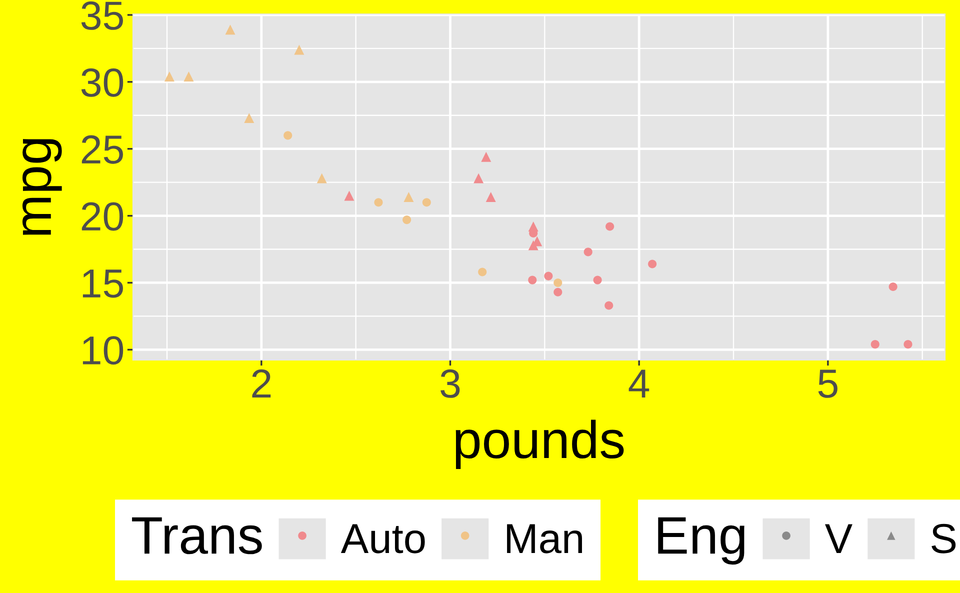 This screenshot has width=960, height=593. I want to click on text: Eng, so click(701, 541).